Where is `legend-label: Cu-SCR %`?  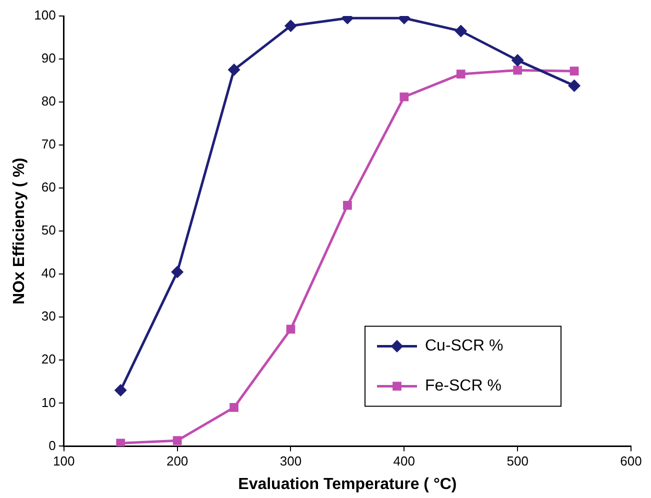
legend-label: Cu-SCR % is located at coordinates (464, 346).